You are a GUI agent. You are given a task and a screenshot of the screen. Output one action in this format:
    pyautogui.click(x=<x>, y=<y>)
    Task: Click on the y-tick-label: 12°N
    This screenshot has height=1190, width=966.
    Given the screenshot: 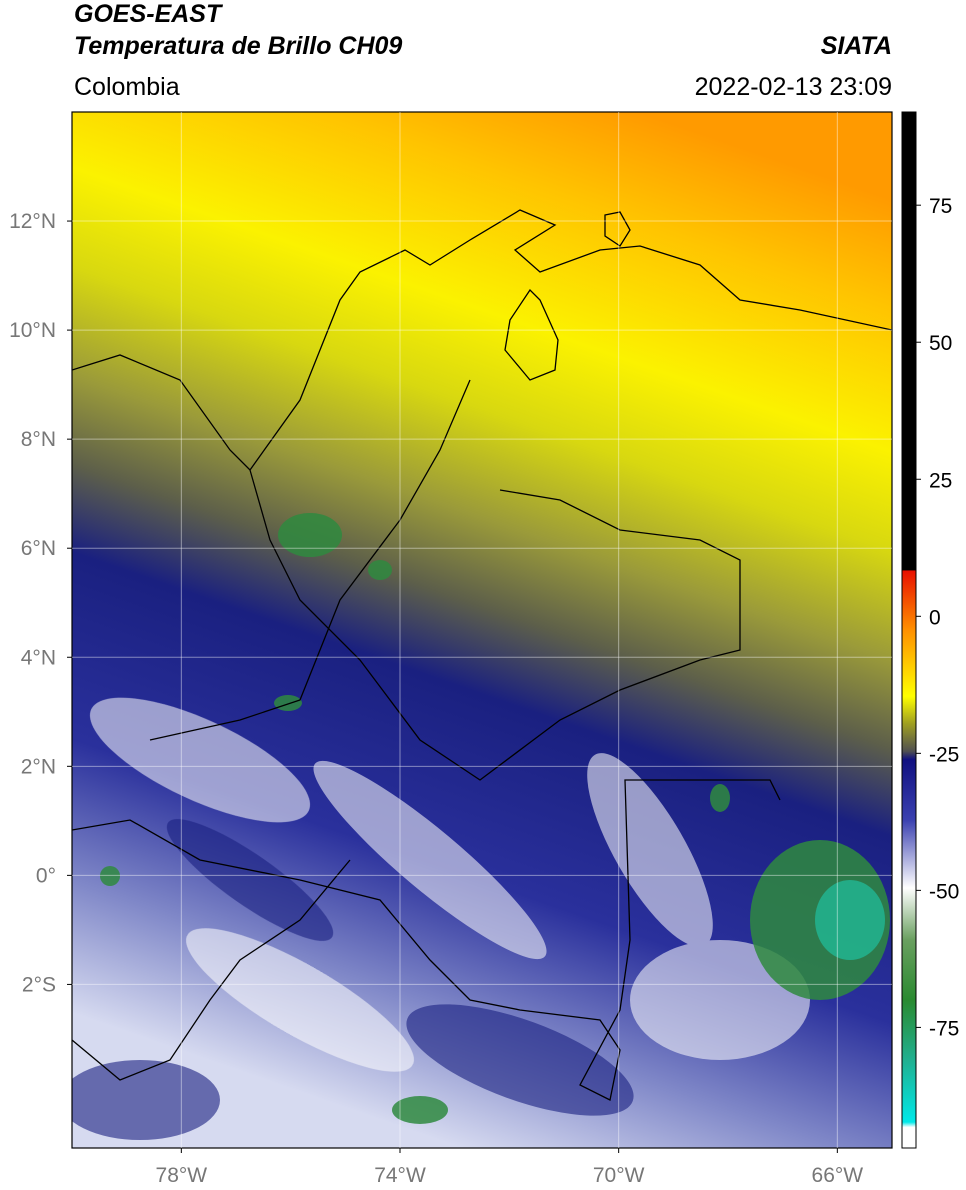 What is the action you would take?
    pyautogui.click(x=32, y=221)
    